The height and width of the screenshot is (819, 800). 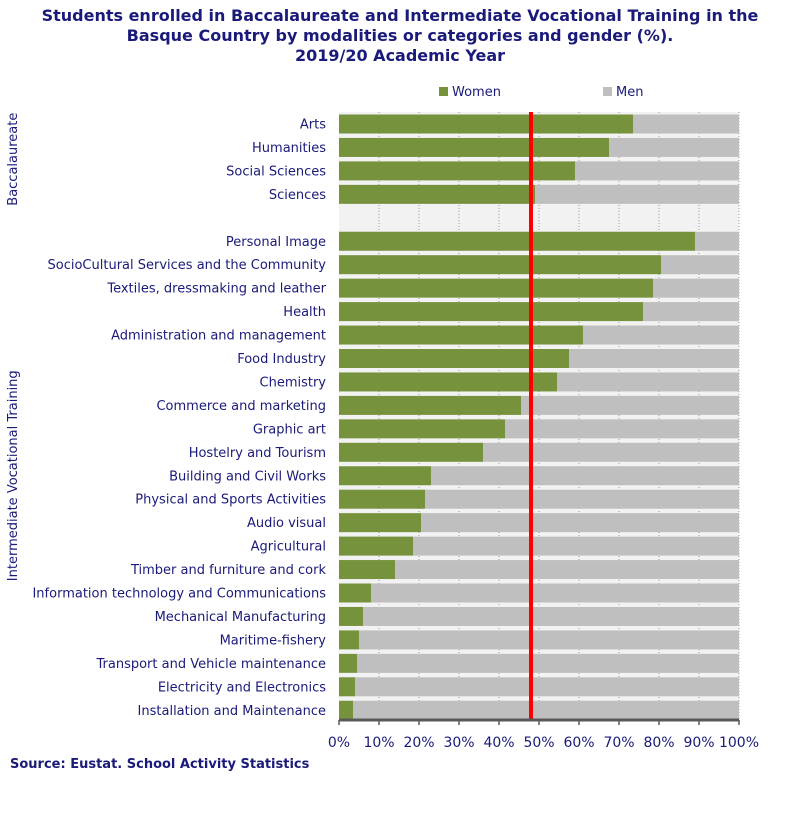 I want to click on category-label: Hostelry and Tourism, so click(x=257, y=453).